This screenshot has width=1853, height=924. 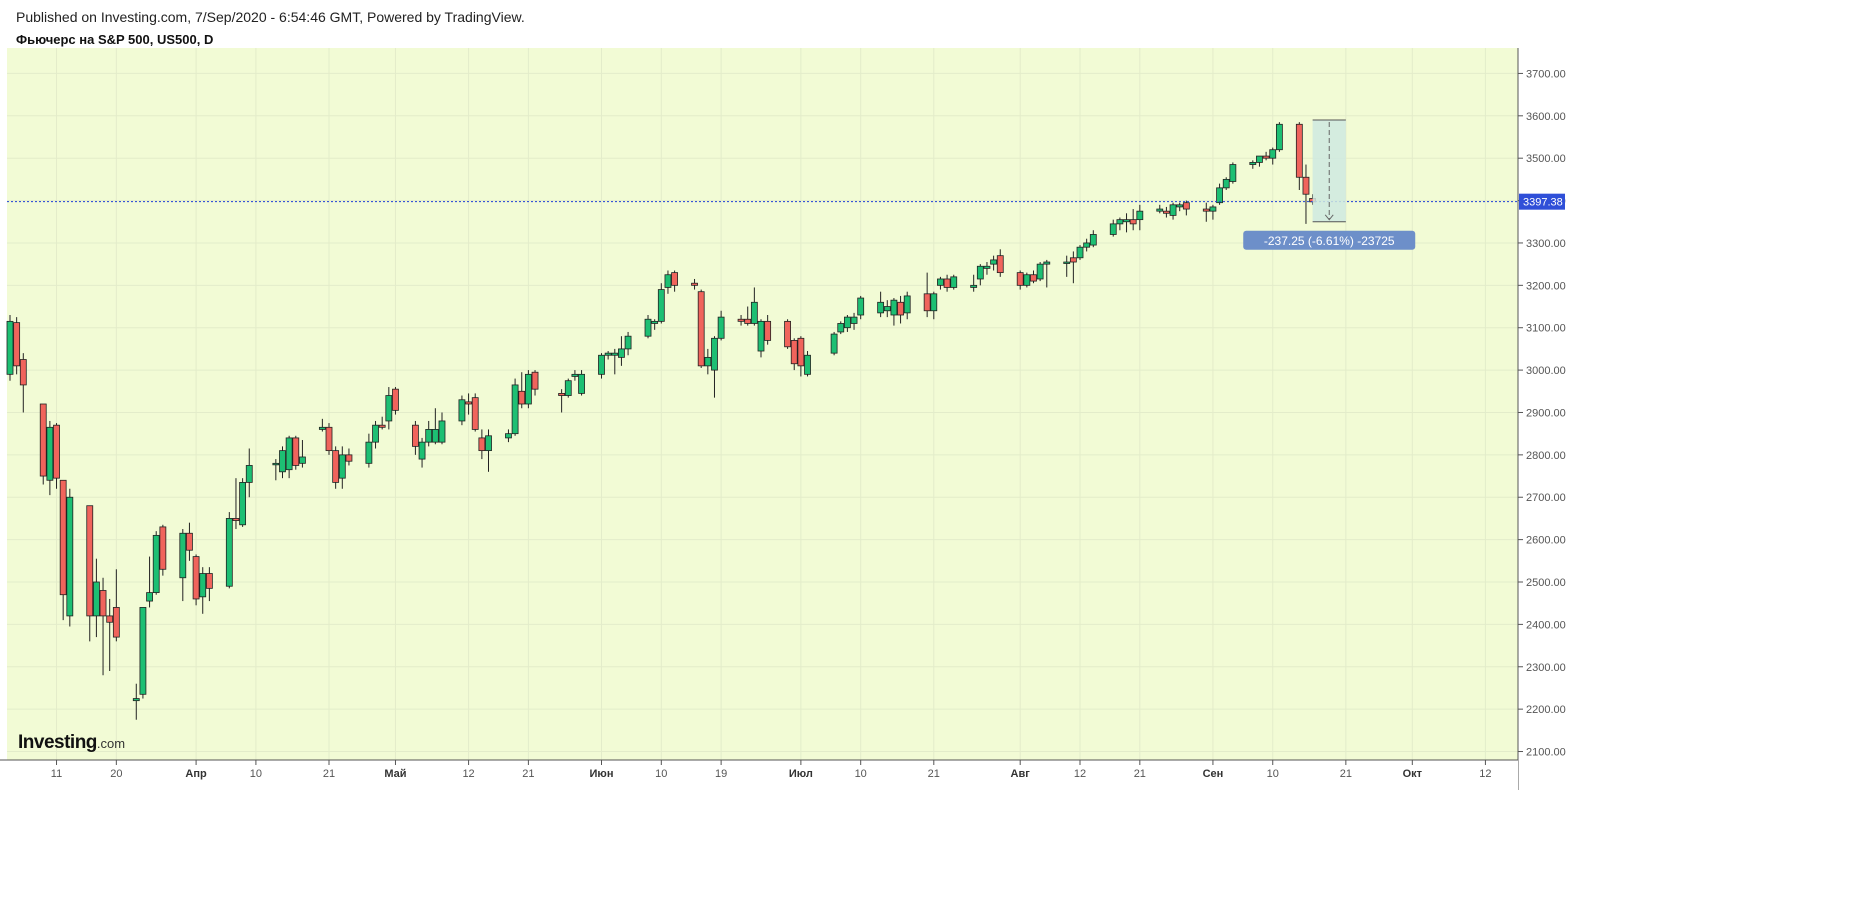 I want to click on investing-logo: Investing.com, so click(x=71, y=742).